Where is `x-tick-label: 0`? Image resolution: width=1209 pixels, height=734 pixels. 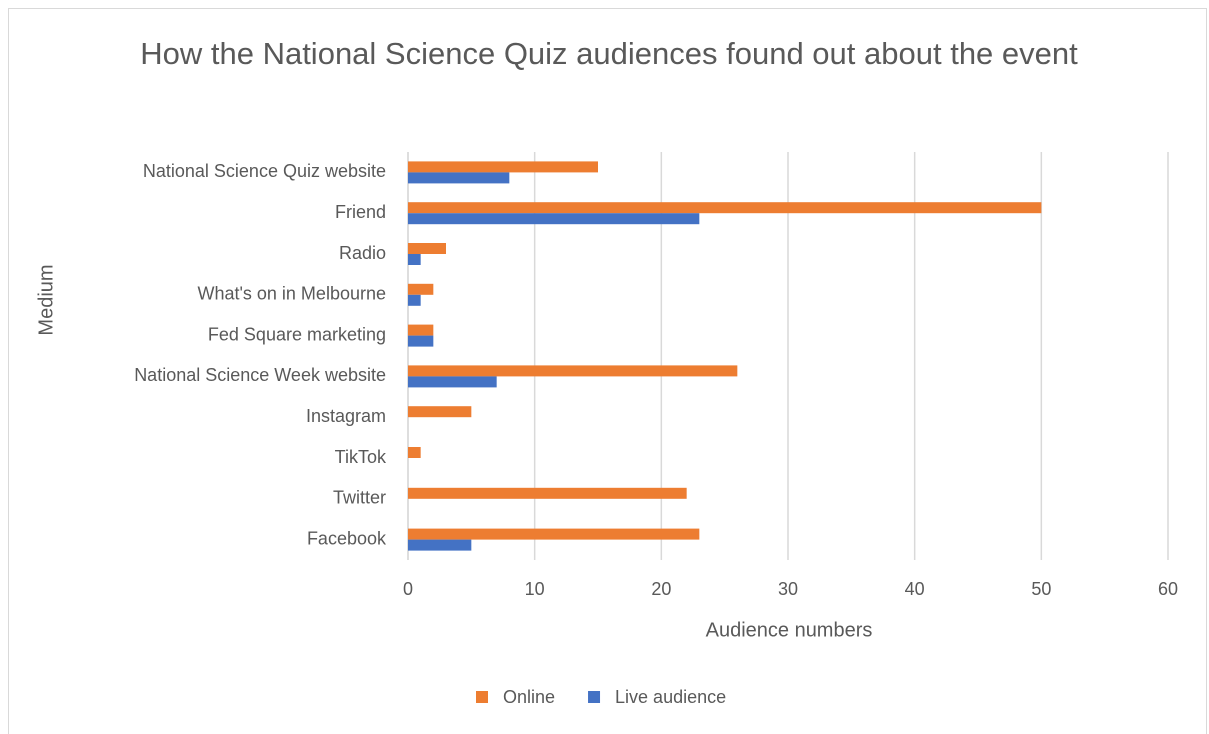 x-tick-label: 0 is located at coordinates (408, 589).